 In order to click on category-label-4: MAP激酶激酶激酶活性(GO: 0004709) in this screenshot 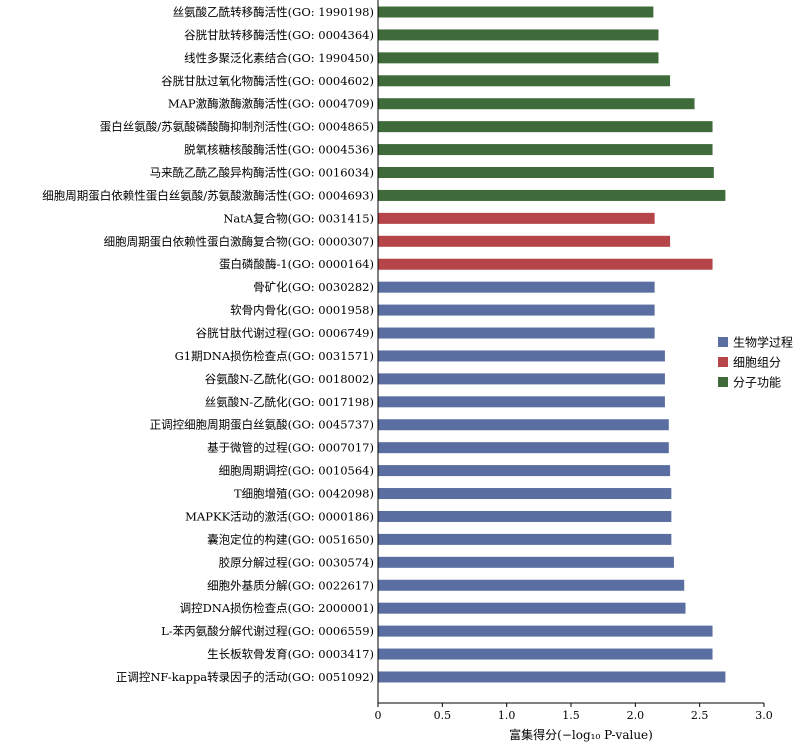, I will do `click(271, 104)`.